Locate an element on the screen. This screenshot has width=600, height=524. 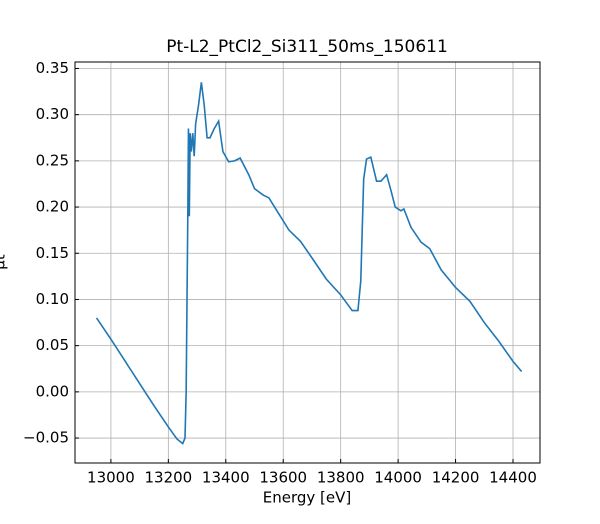
y-tick-label: 0.10 is located at coordinates (52, 299).